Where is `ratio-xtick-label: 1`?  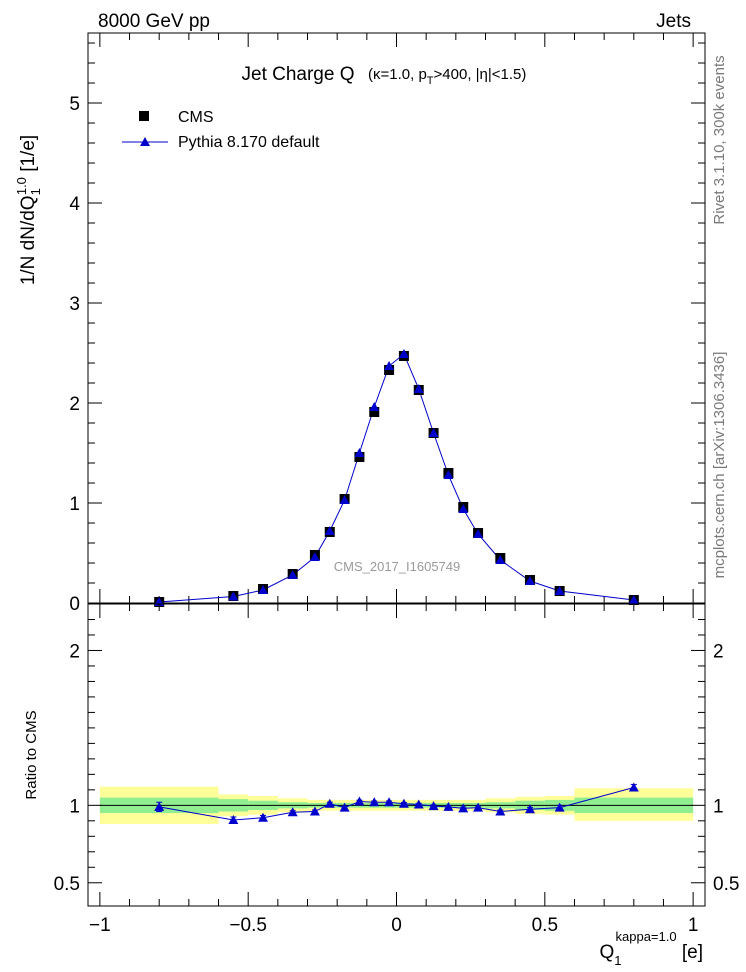
ratio-xtick-label: 1 is located at coordinates (693, 925).